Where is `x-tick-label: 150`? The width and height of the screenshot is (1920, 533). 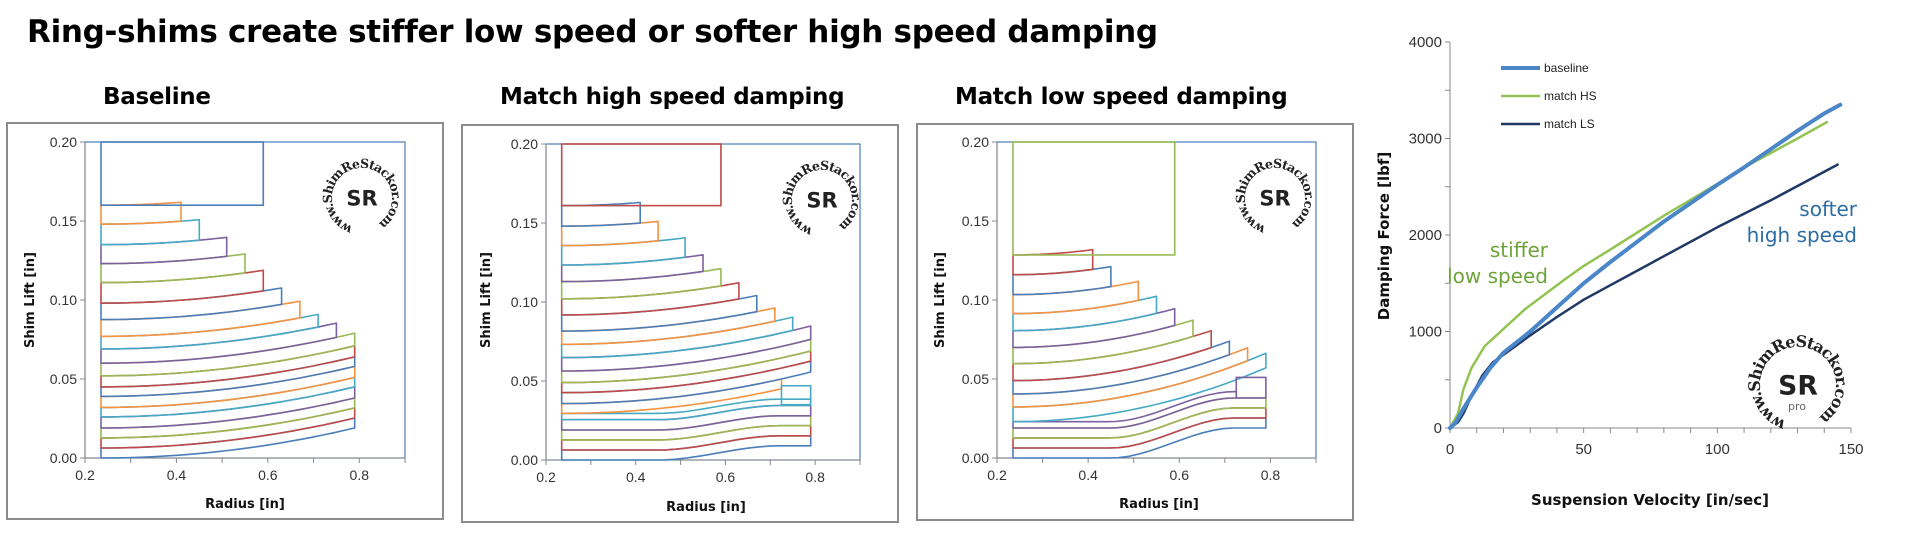
x-tick-label: 150 is located at coordinates (1850, 449).